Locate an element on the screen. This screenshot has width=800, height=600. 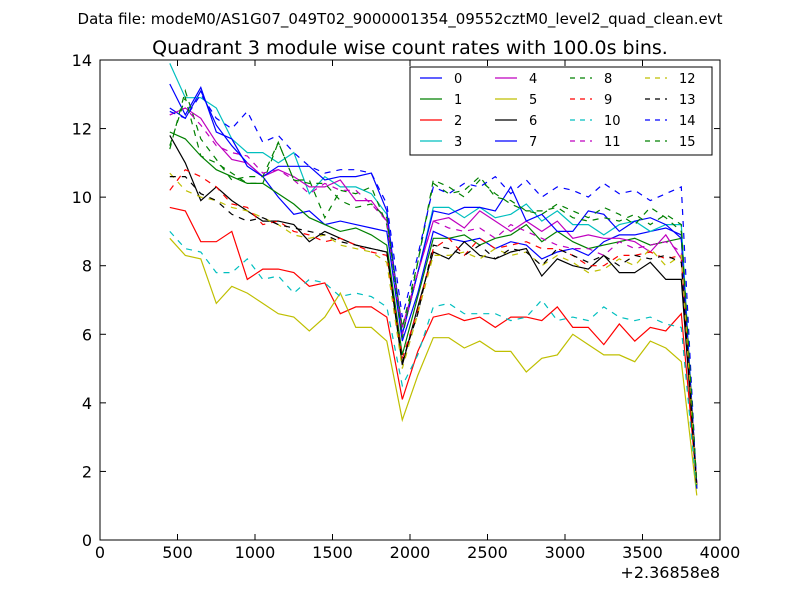
x-tick-label: 4000 is located at coordinates (720, 552).